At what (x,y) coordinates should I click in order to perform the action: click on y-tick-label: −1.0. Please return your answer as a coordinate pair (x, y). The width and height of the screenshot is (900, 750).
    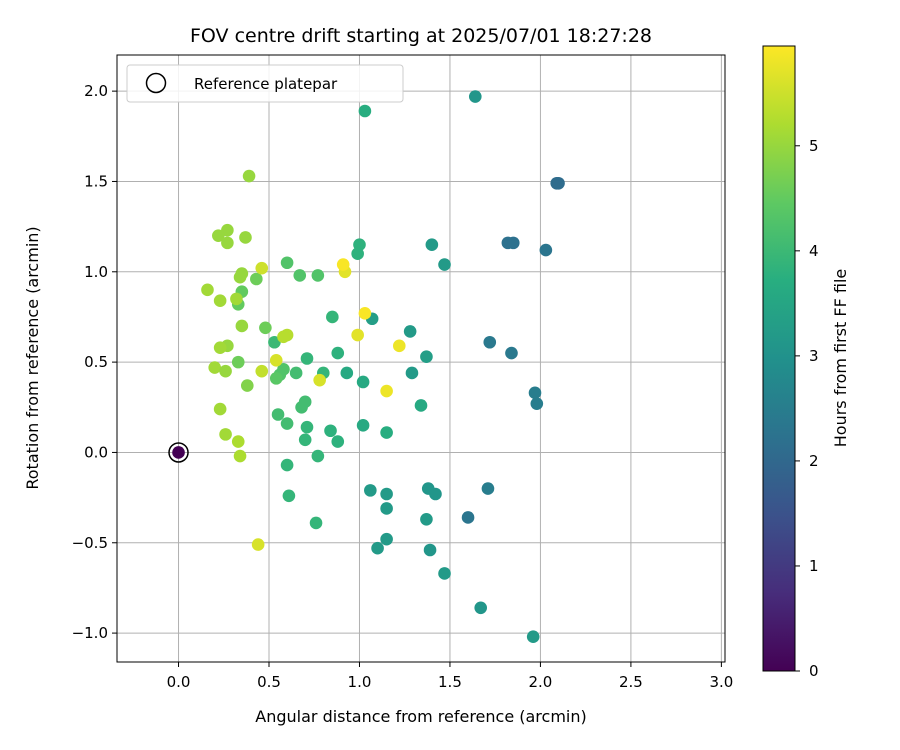
    Looking at the image, I should click on (90, 633).